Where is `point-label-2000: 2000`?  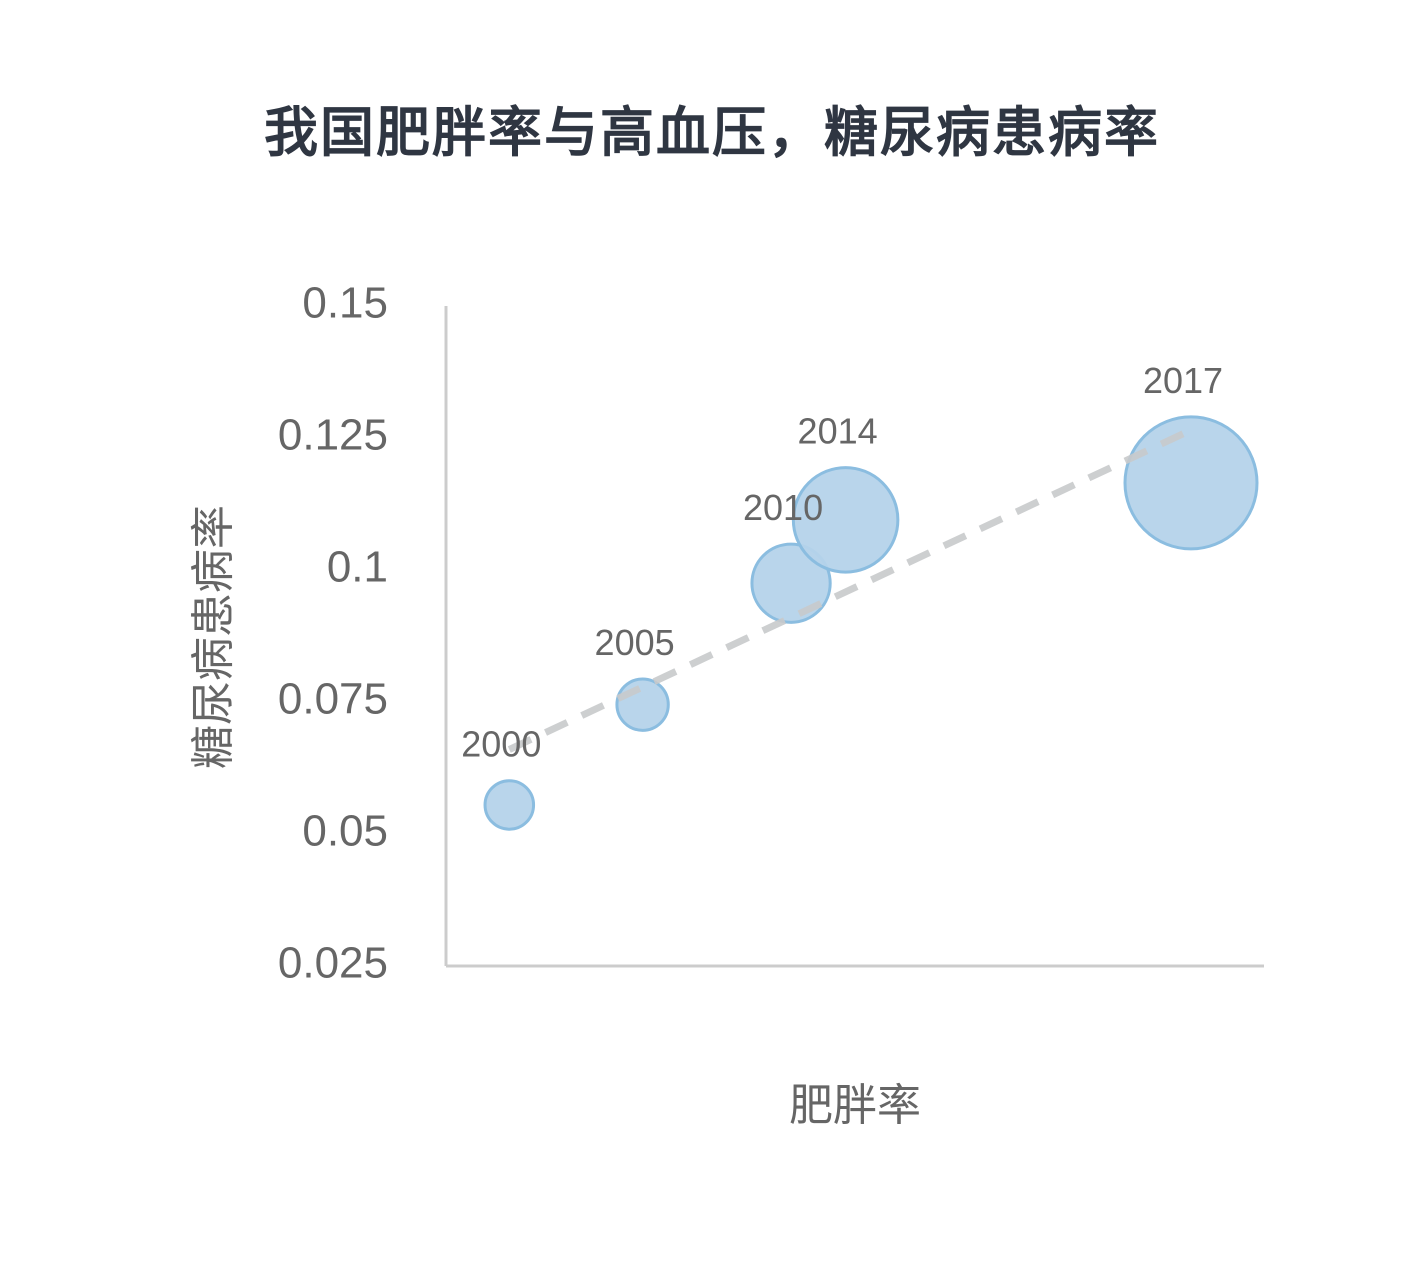
point-label-2000: 2000 is located at coordinates (501, 744).